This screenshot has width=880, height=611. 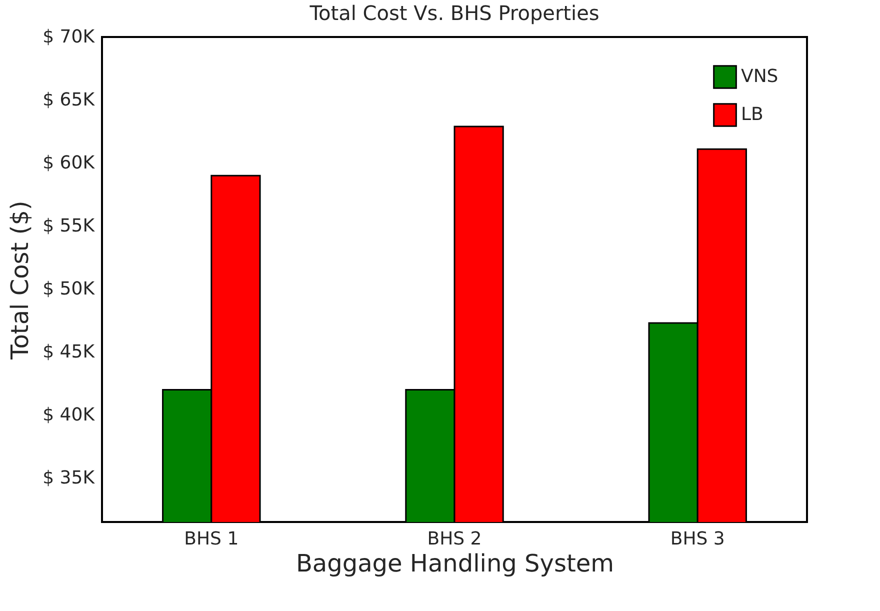 I want to click on y-tick-label: $ 50K, so click(x=69, y=289).